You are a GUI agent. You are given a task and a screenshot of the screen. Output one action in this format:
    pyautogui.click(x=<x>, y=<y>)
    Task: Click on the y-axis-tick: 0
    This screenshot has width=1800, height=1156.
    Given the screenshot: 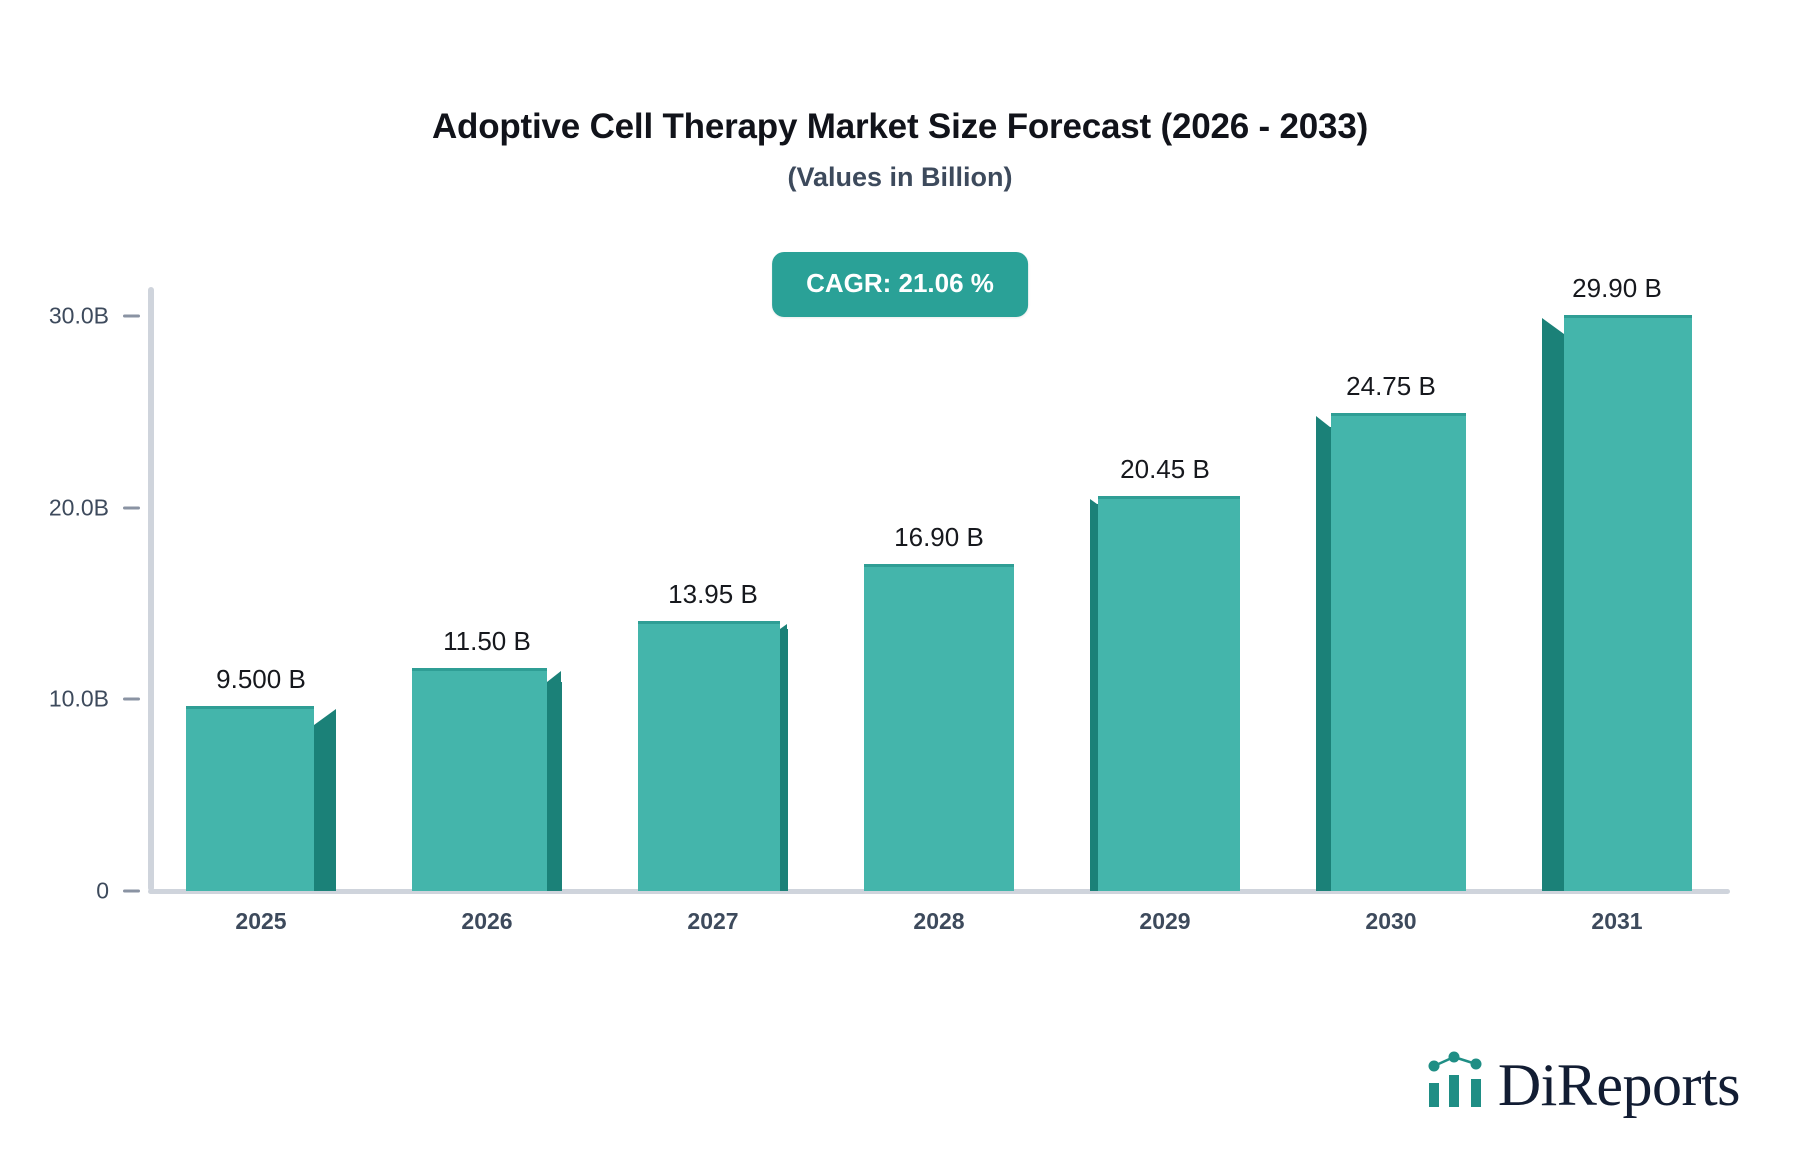 What is the action you would take?
    pyautogui.click(x=122, y=891)
    